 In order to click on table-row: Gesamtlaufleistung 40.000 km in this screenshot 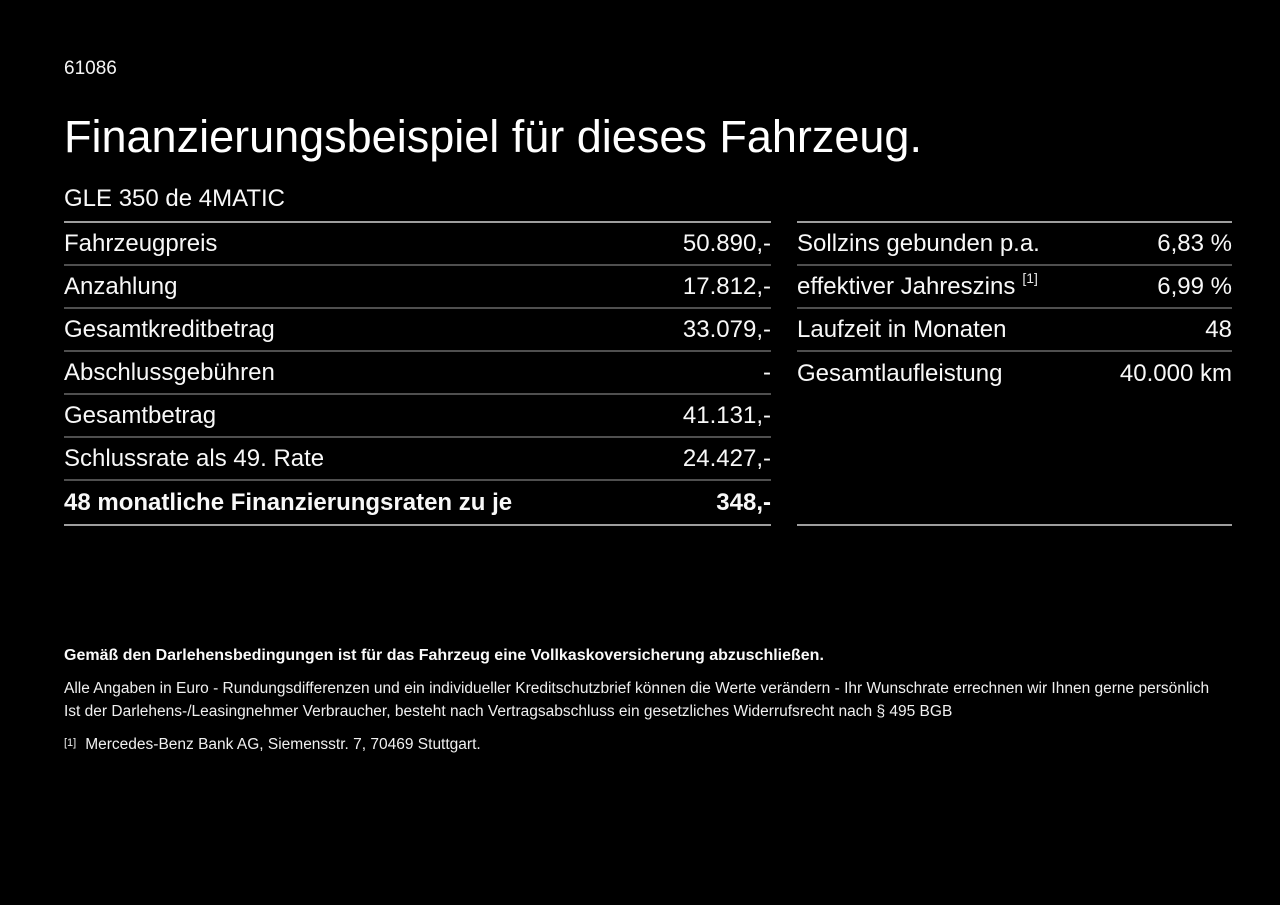, I will do `click(1014, 373)`.